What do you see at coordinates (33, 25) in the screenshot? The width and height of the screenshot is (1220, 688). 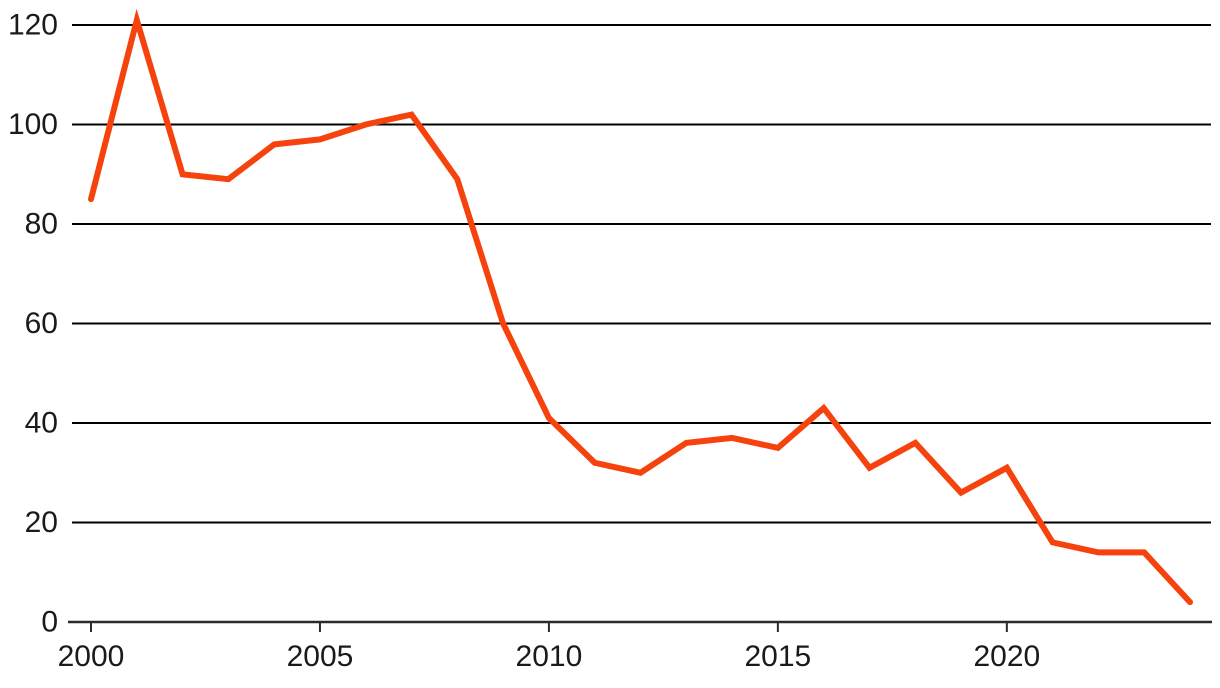 I see `y-tick-label: 120` at bounding box center [33, 25].